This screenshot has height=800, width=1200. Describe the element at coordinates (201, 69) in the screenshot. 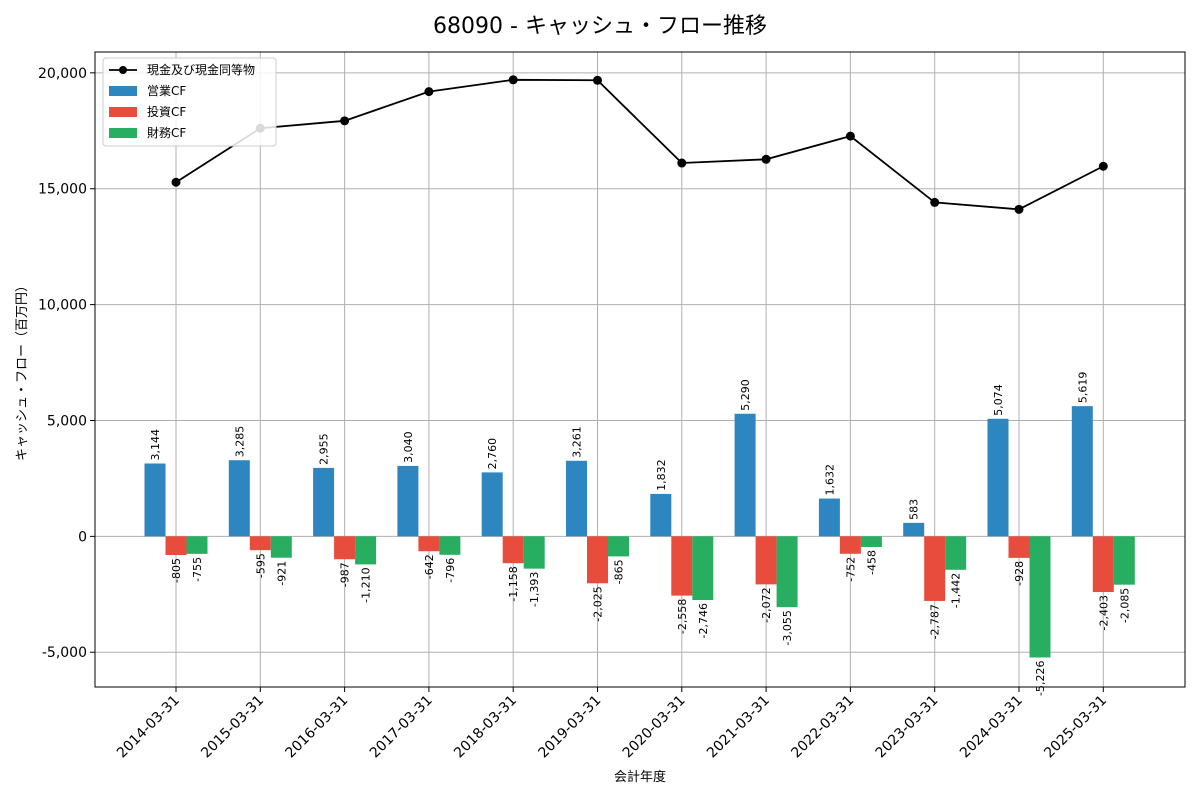

I see `legend-label: 現金及び現金同等物` at that location.